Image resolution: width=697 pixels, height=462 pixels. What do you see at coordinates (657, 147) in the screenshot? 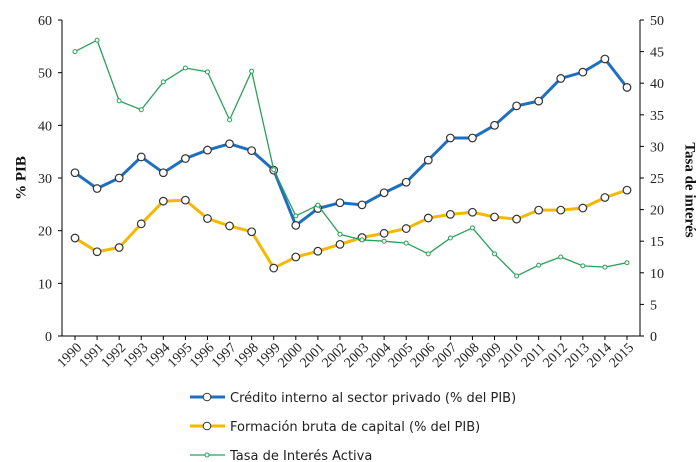
I see `y2-tick-label: 30` at bounding box center [657, 147].